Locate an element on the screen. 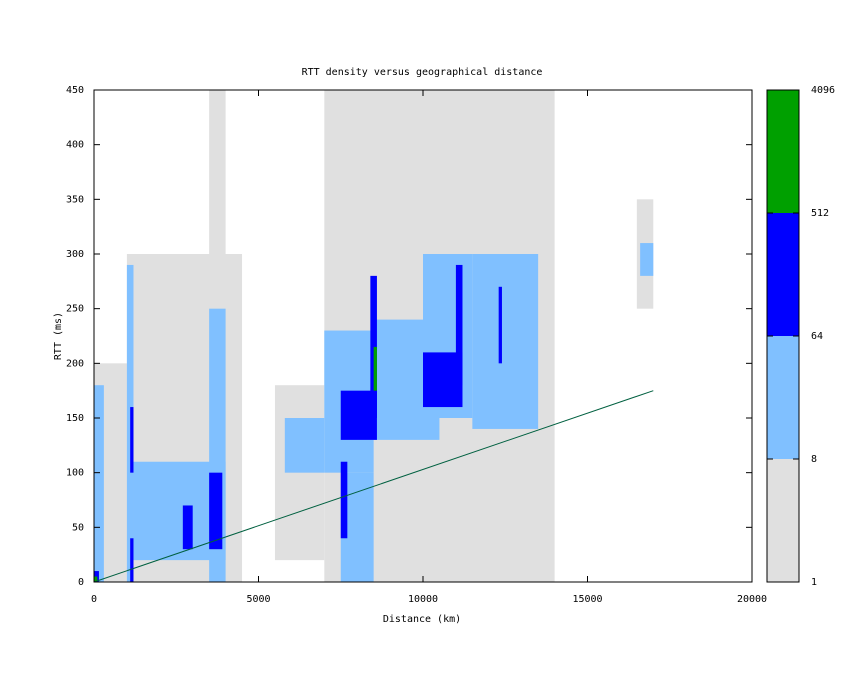  x-tick-label: 10000 is located at coordinates (423, 599).